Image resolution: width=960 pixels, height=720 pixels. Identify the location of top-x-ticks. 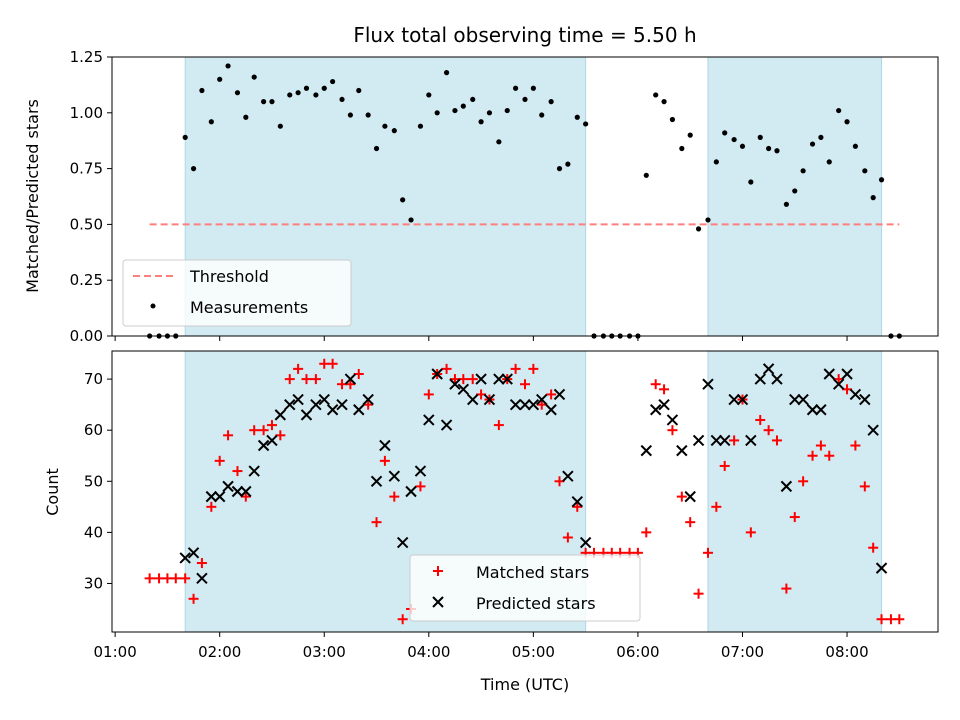
(481, 338).